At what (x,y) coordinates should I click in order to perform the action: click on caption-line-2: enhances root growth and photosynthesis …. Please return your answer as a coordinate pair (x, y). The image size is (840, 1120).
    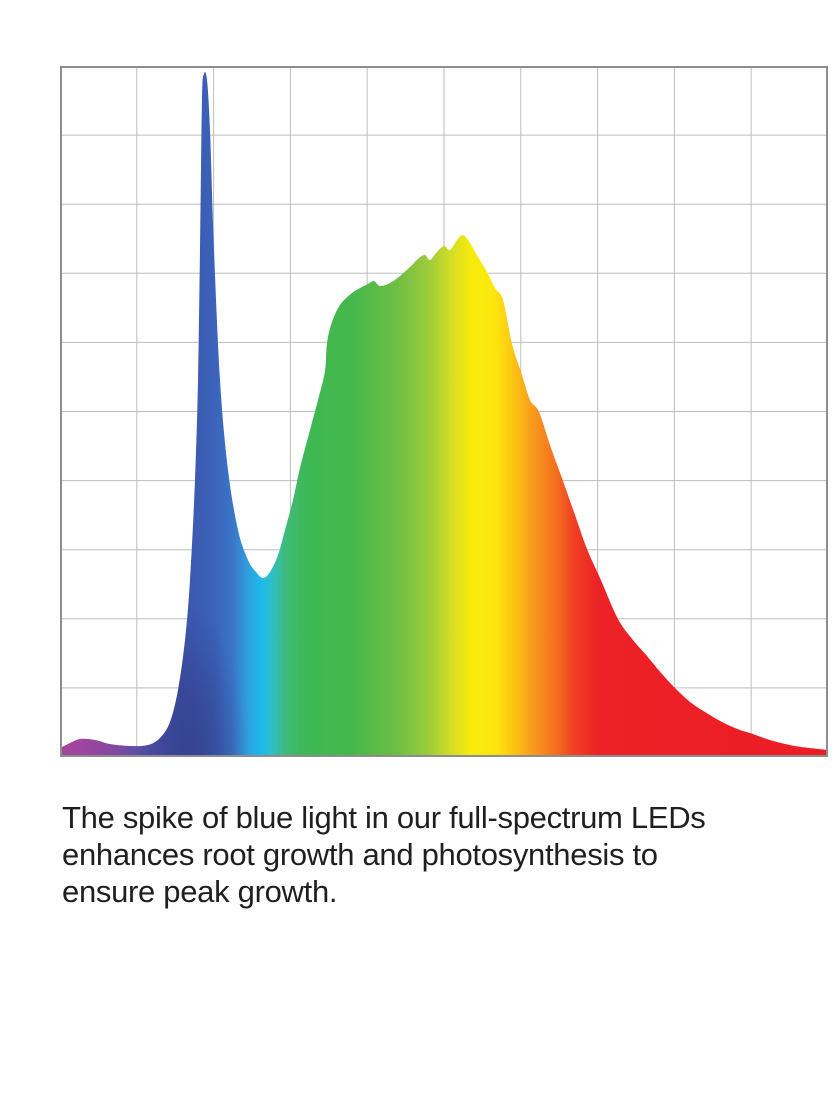
    Looking at the image, I should click on (360, 854).